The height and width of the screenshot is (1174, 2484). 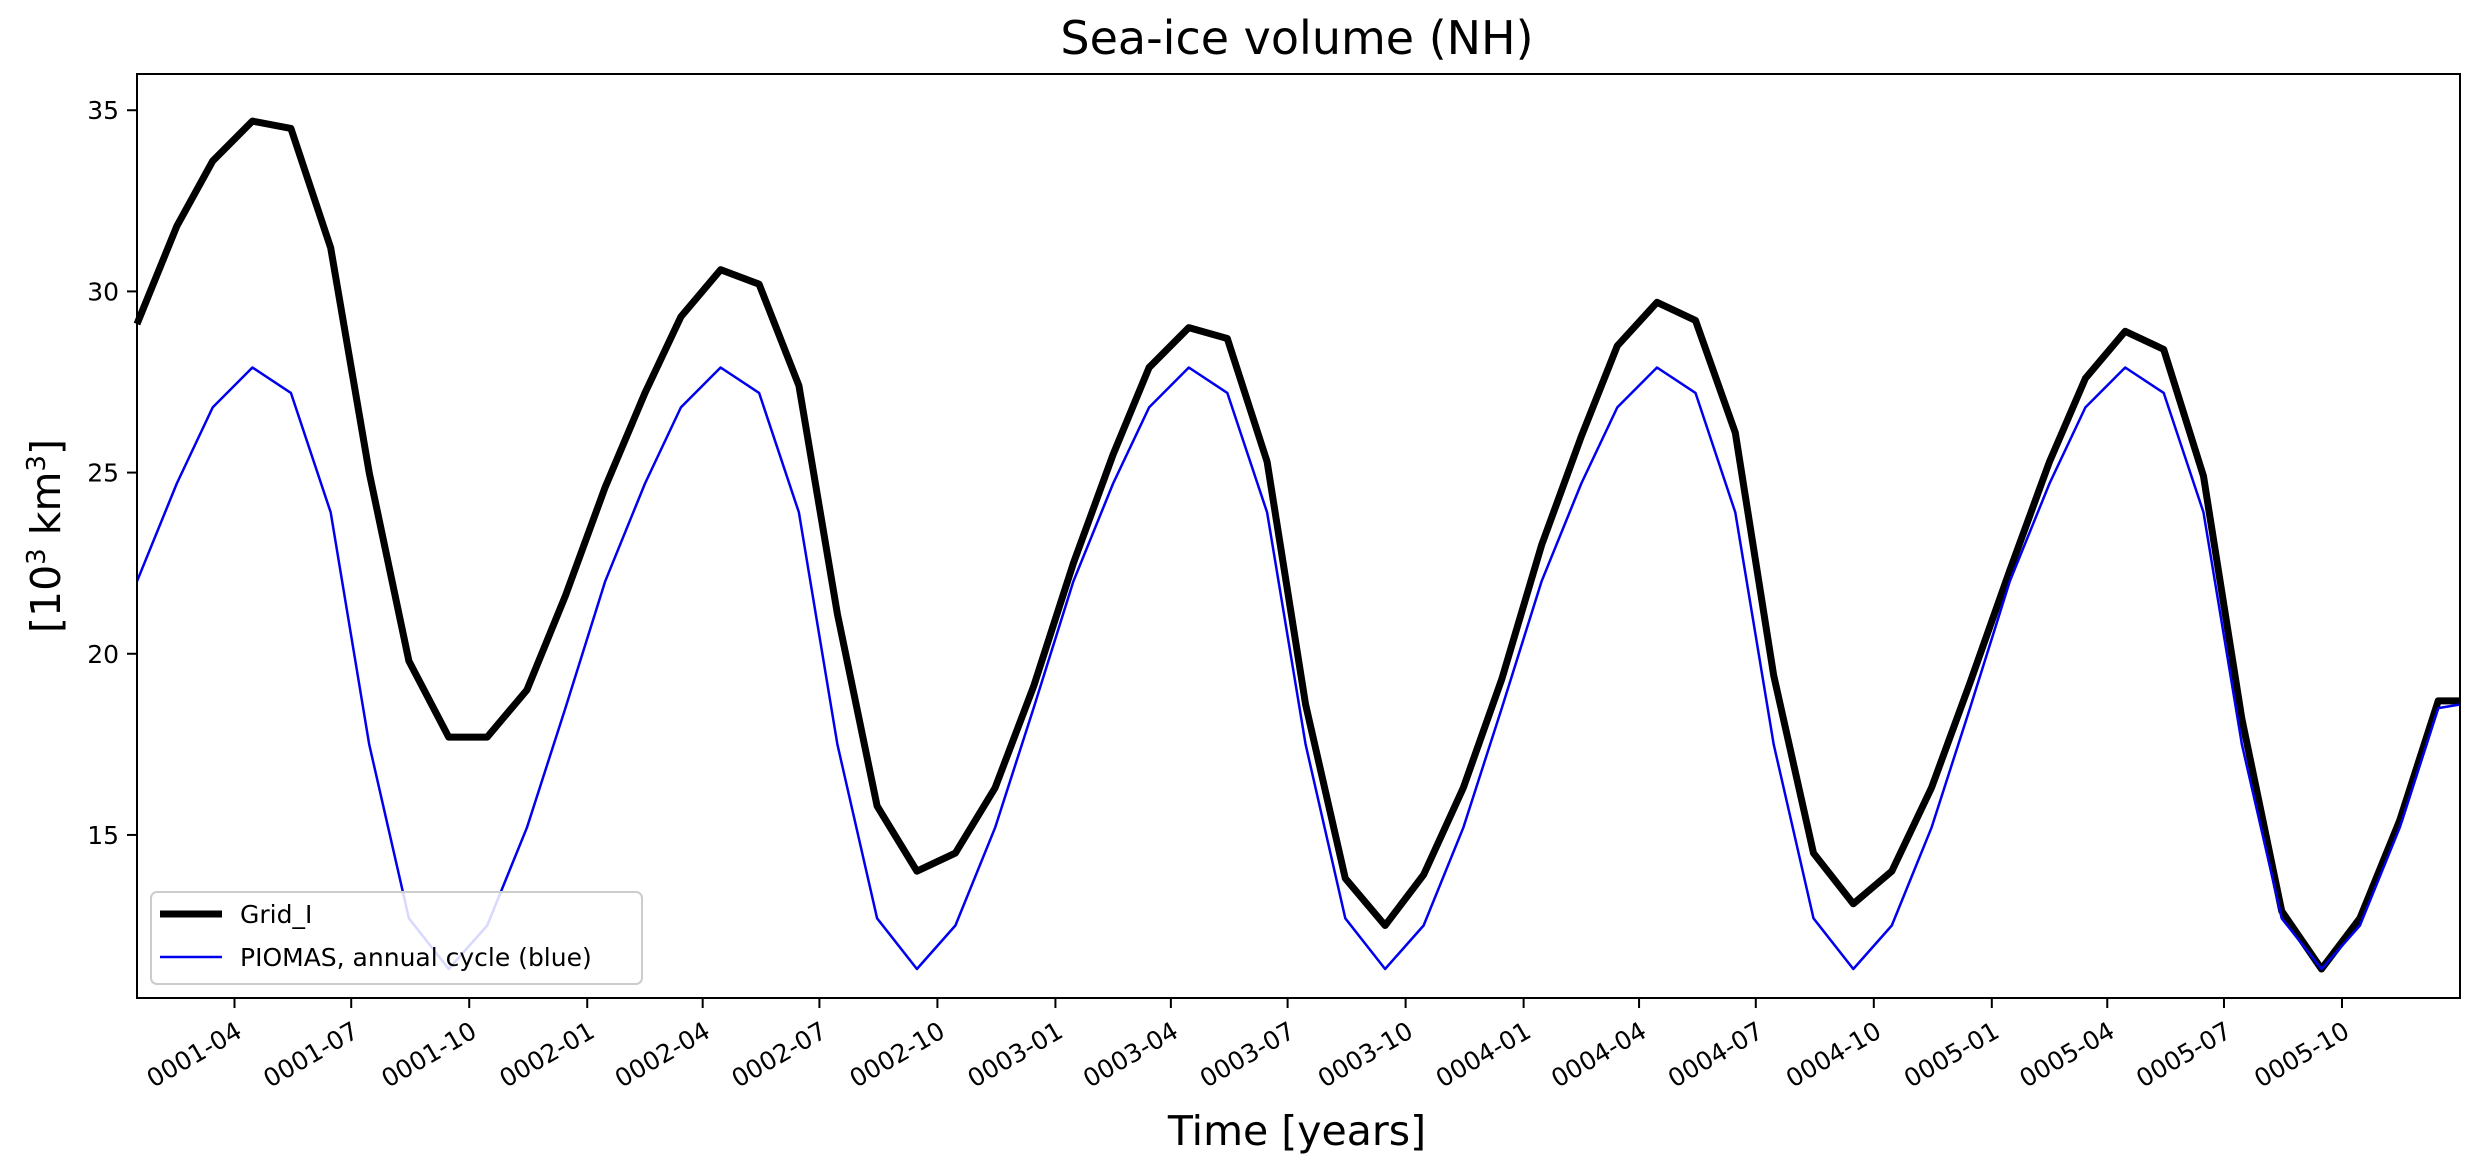 What do you see at coordinates (416, 957) in the screenshot?
I see `legend-label-piomas: PIOMAS, annual cycle (blue)` at bounding box center [416, 957].